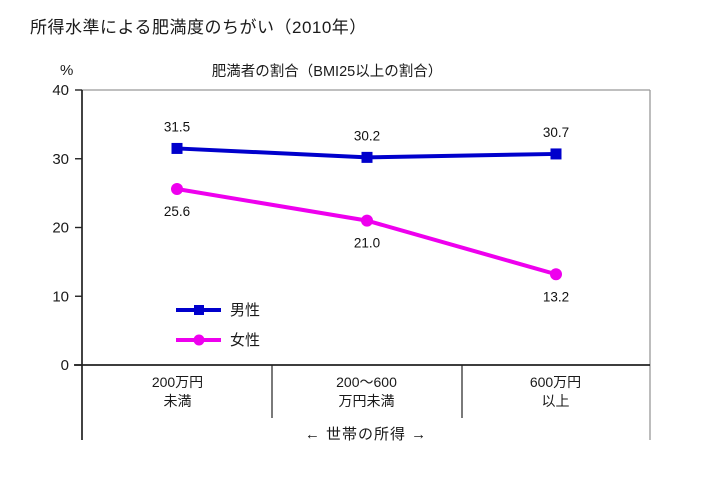  I want to click on male-line-swatch, so click(198, 309).